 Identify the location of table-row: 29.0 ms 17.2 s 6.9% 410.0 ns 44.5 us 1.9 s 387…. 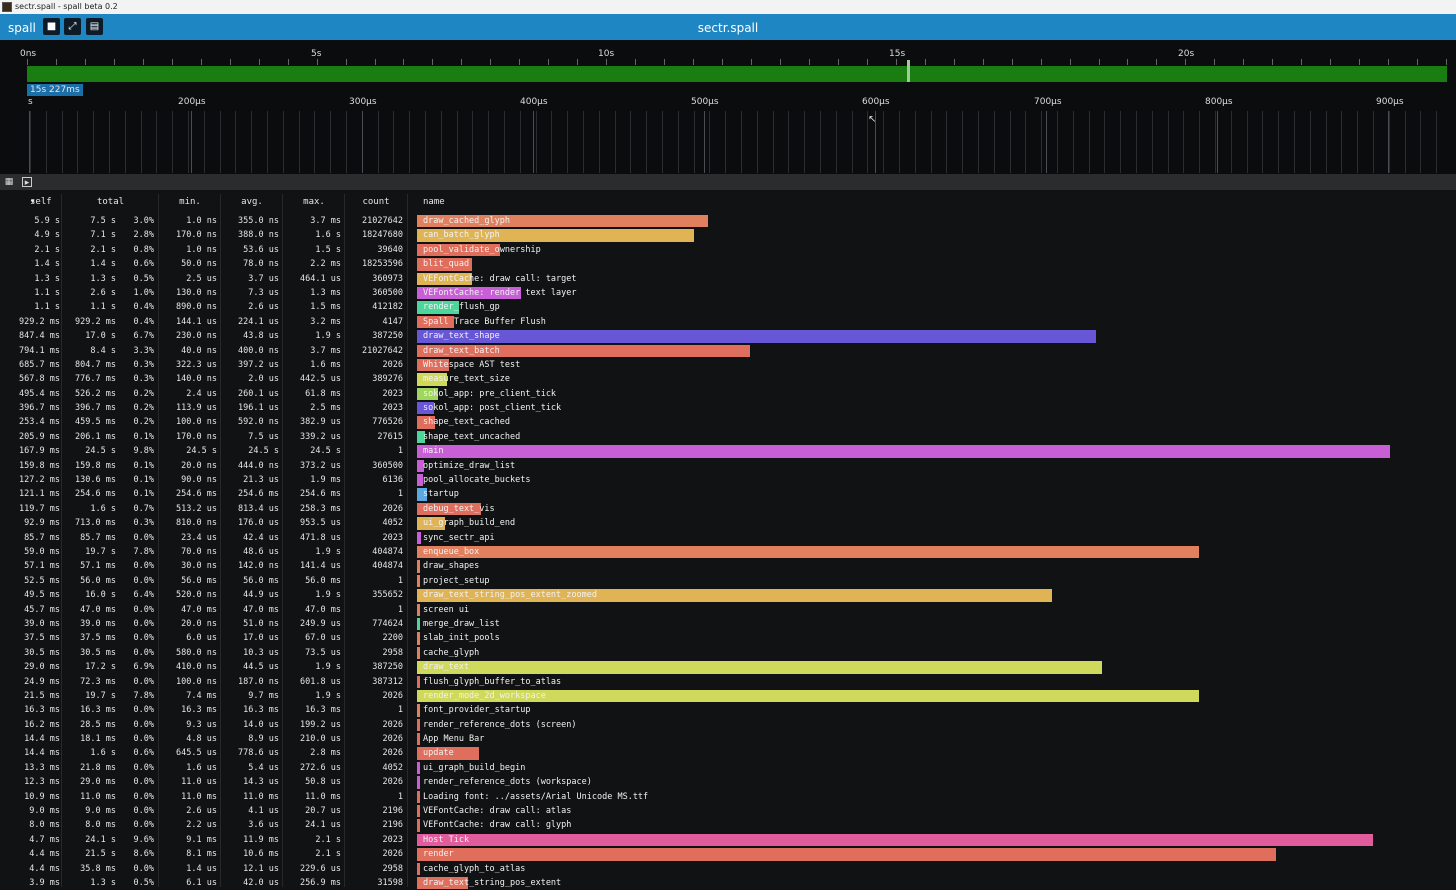
(728, 667).